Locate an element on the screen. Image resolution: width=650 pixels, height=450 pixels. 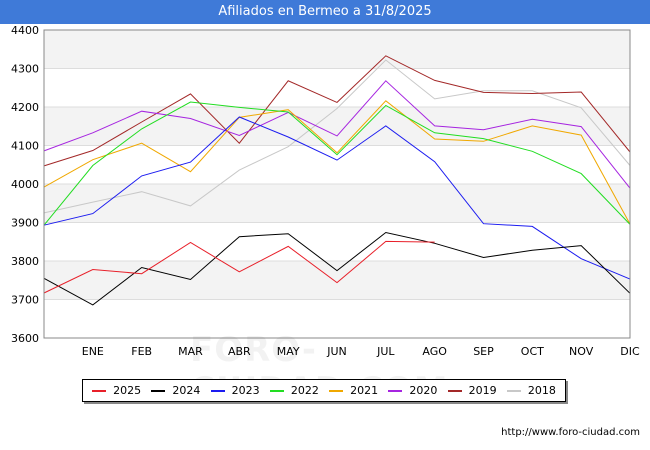
legend-label: 2023 is located at coordinates (245, 390).